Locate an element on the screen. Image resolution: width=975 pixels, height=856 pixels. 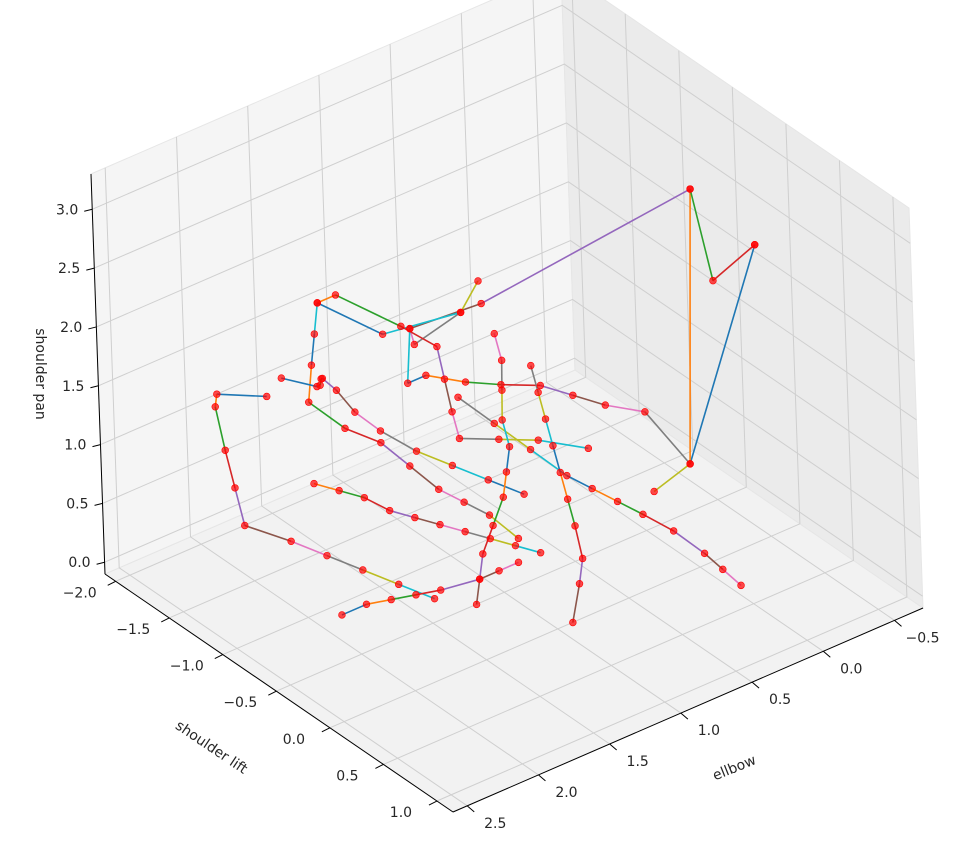
y-tick-mark is located at coordinates (684, 716).